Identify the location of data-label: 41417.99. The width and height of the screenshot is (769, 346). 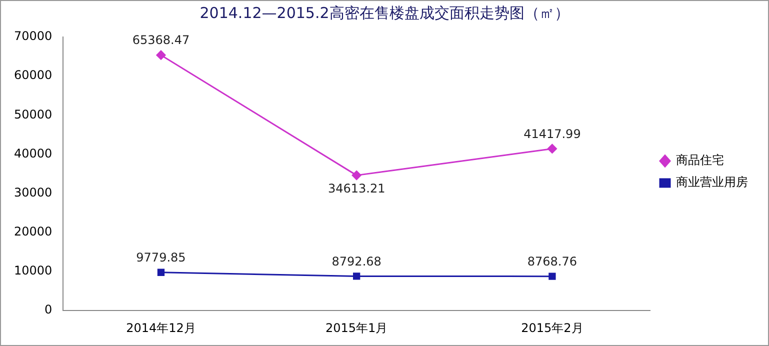
(552, 133).